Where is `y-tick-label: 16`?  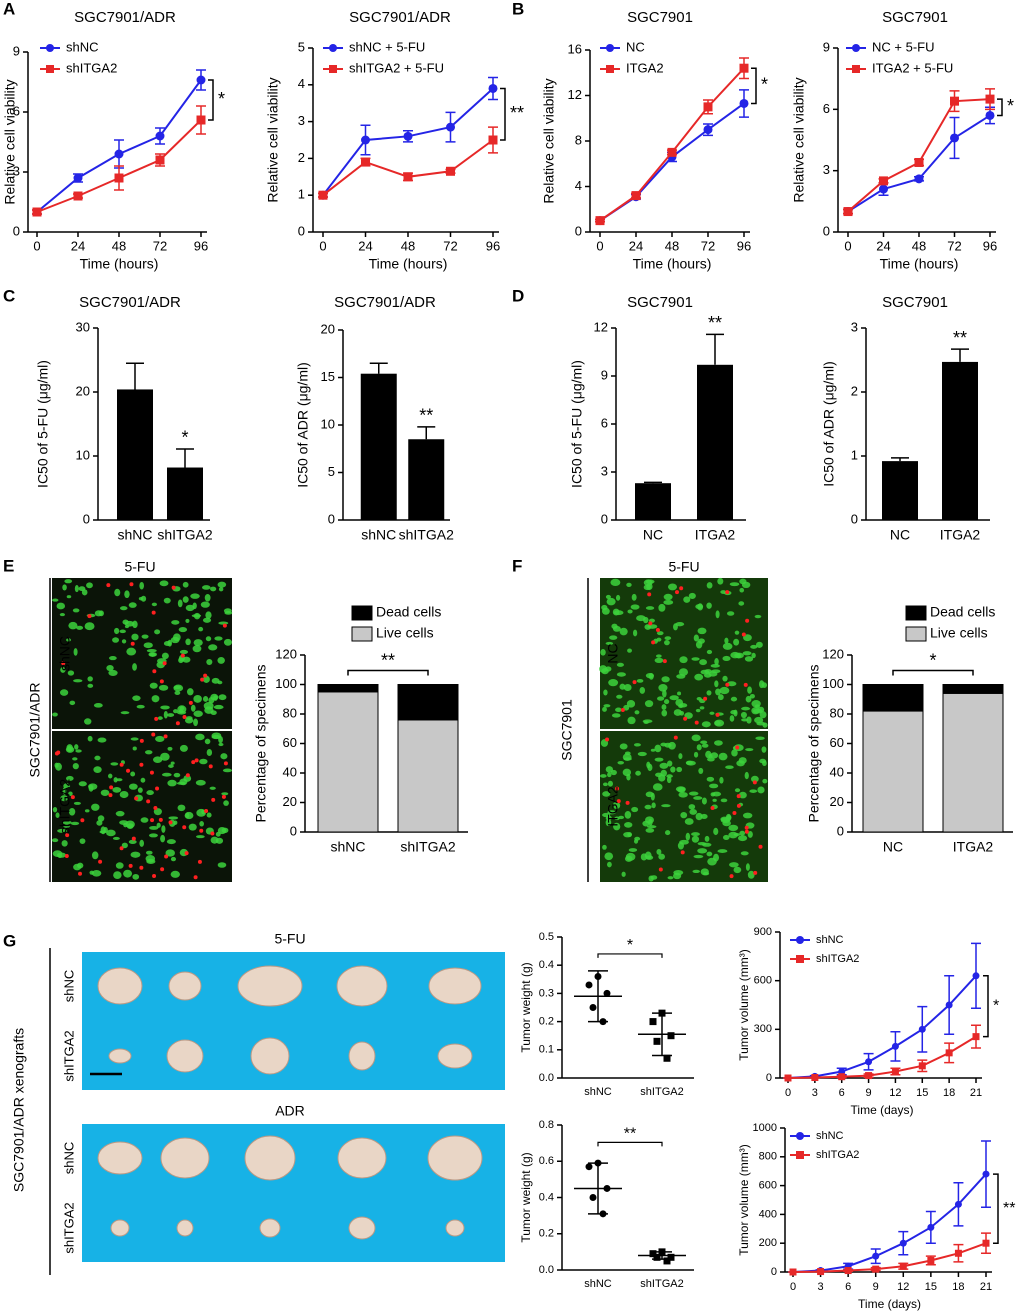 y-tick-label: 16 is located at coordinates (575, 48).